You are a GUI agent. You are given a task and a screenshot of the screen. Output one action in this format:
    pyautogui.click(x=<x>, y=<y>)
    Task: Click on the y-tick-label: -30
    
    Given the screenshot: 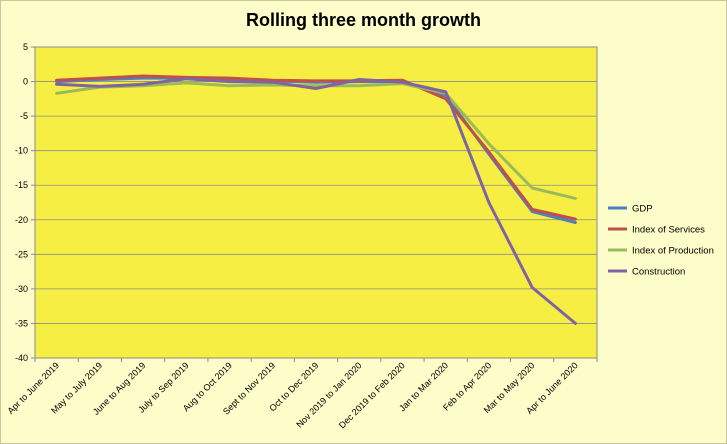 What is the action you would take?
    pyautogui.click(x=21, y=289)
    